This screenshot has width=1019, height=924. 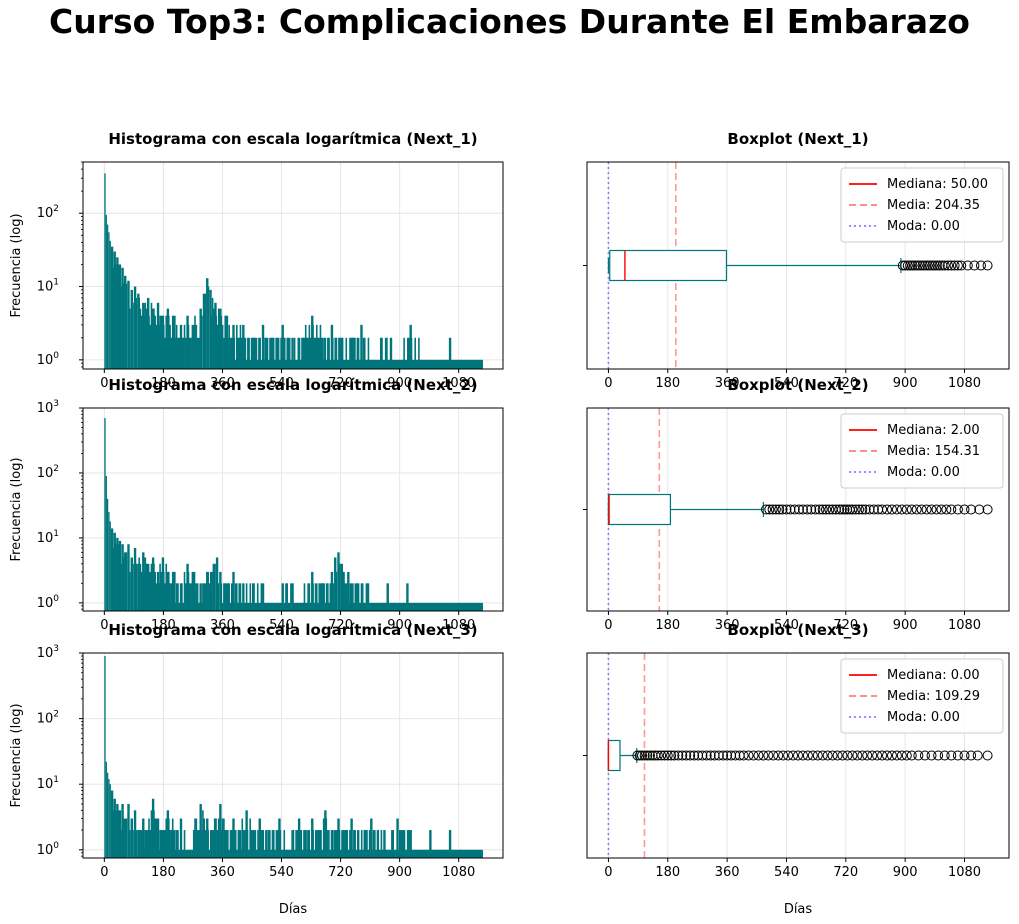 What do you see at coordinates (56, 846) in the screenshot?
I see `y-tick-exponent: 0` at bounding box center [56, 846].